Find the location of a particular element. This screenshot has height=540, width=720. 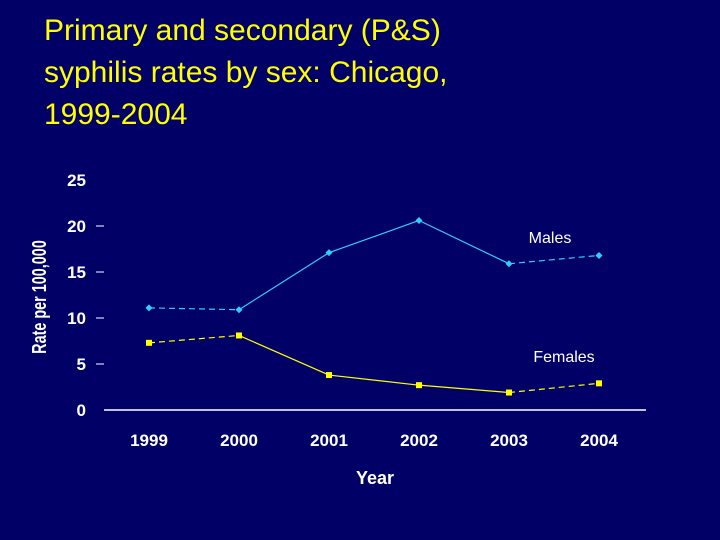

y-tick-label: 15 is located at coordinates (76, 272).